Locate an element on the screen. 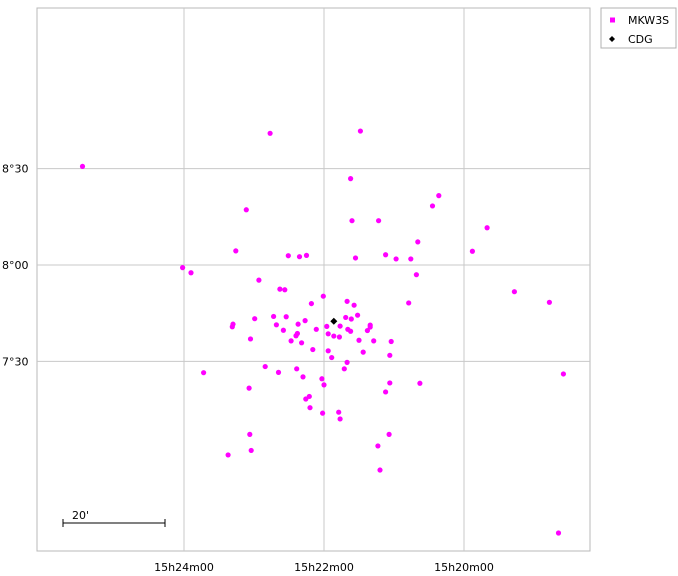  y-tick-label: 8°30 is located at coordinates (15, 169).